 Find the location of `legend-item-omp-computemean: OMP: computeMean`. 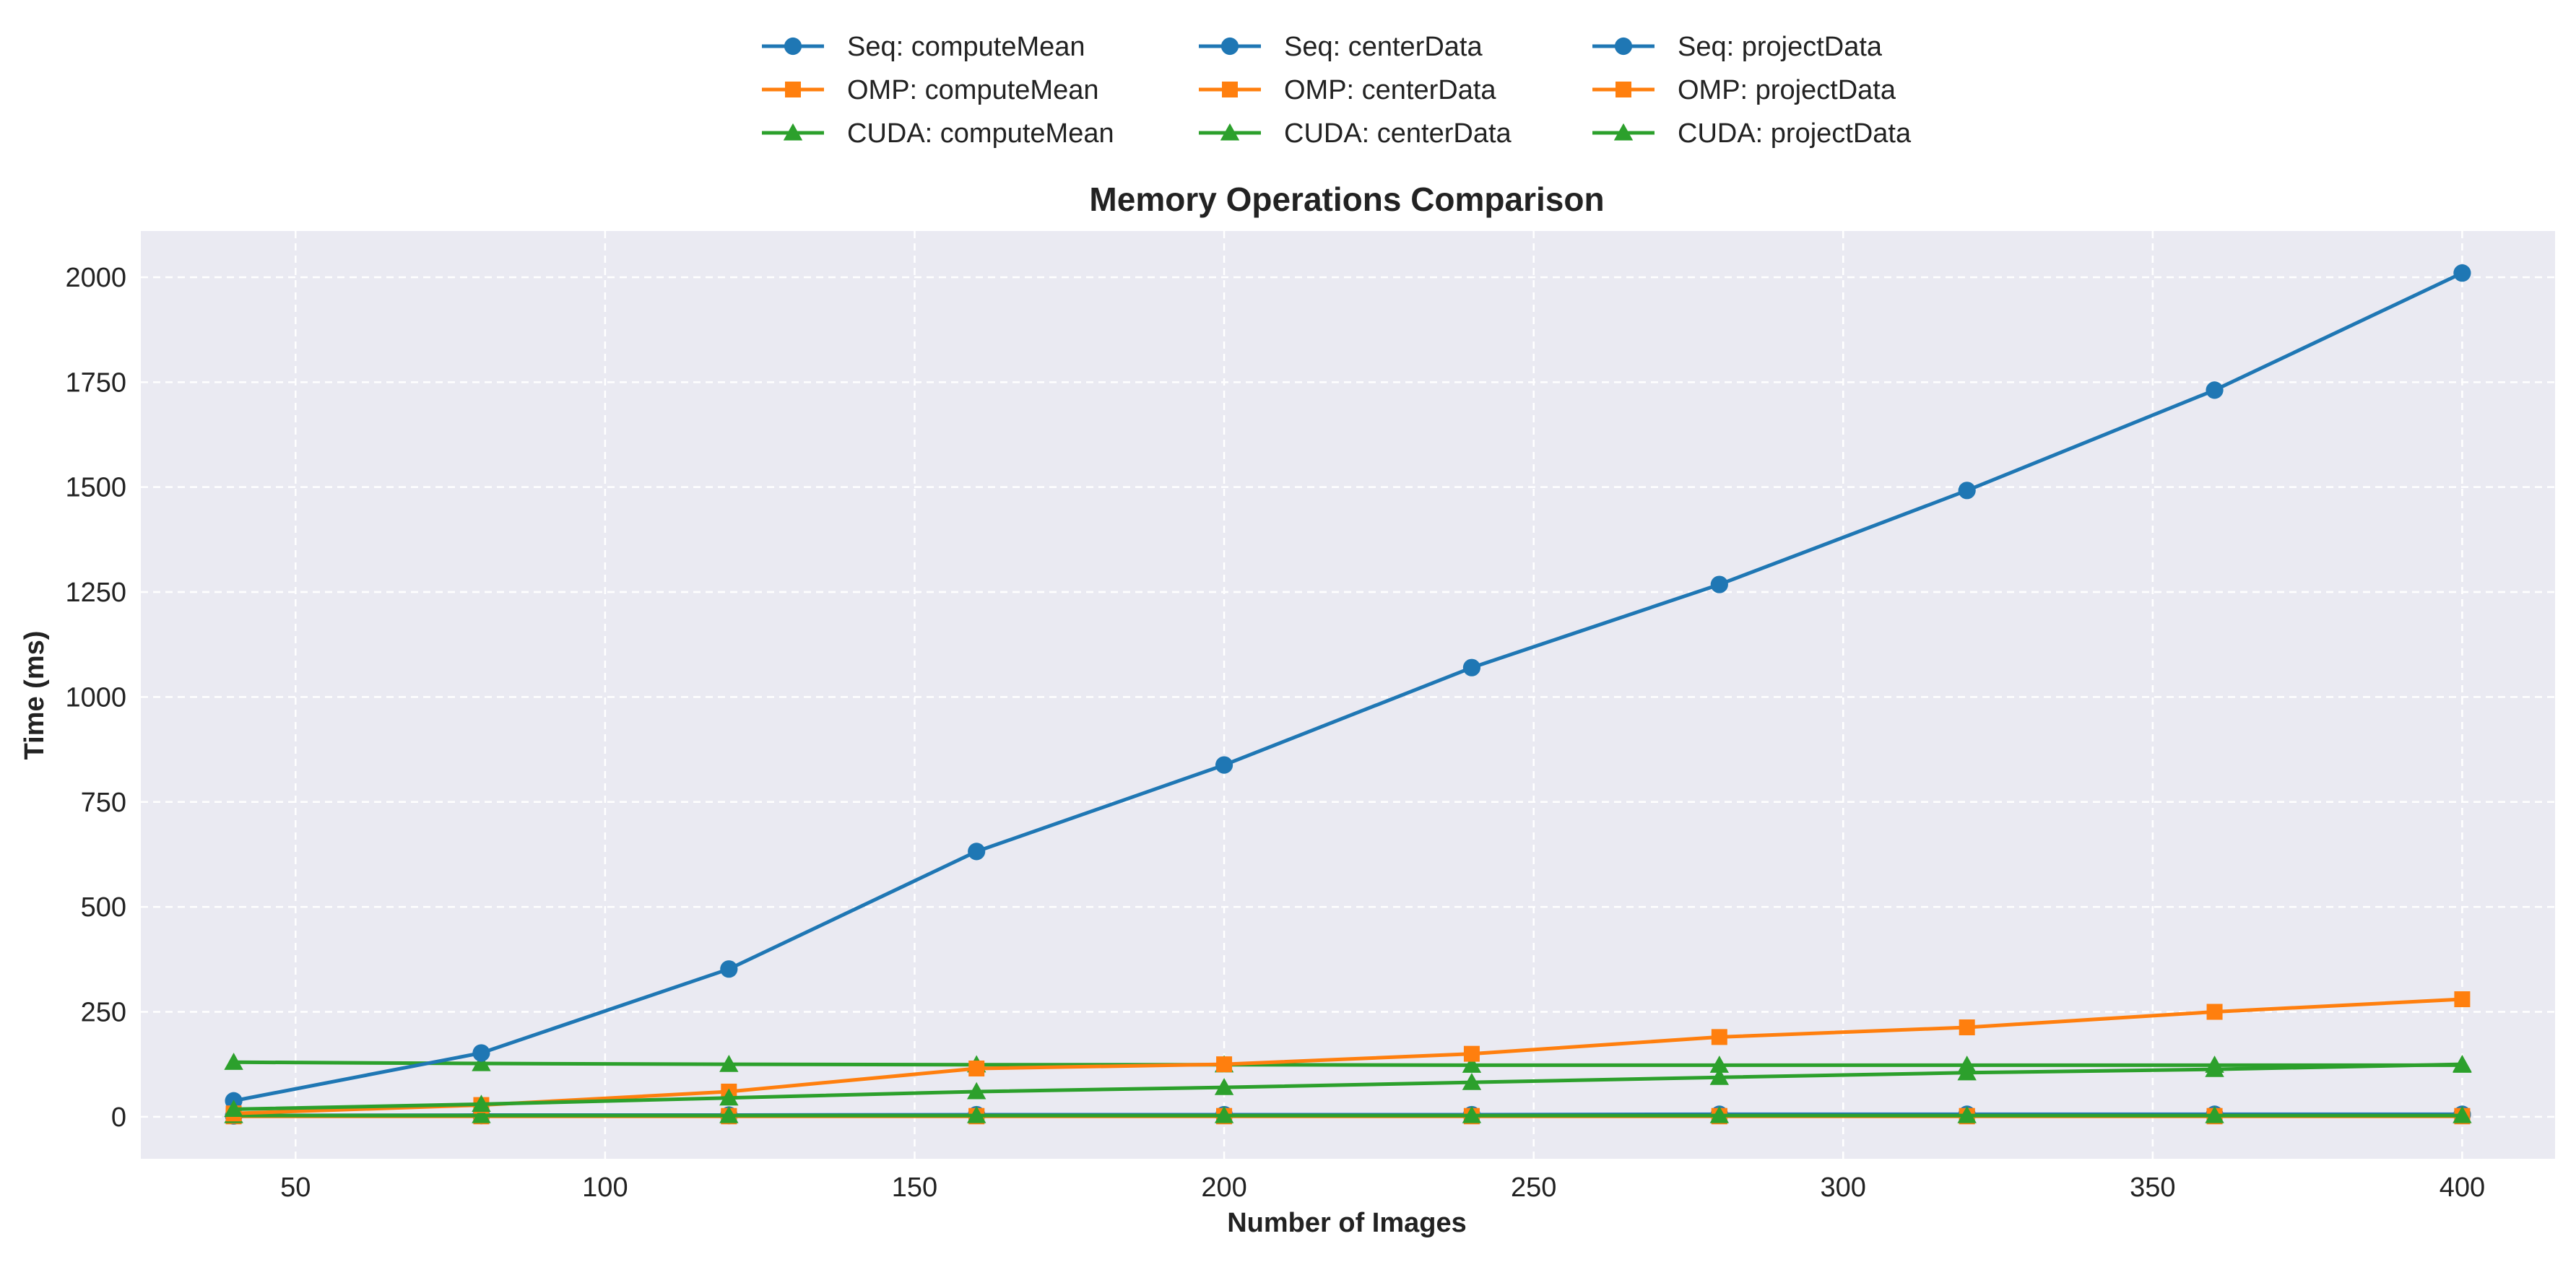

legend-item-omp-computemean: OMP: computeMean is located at coordinates (930, 90).